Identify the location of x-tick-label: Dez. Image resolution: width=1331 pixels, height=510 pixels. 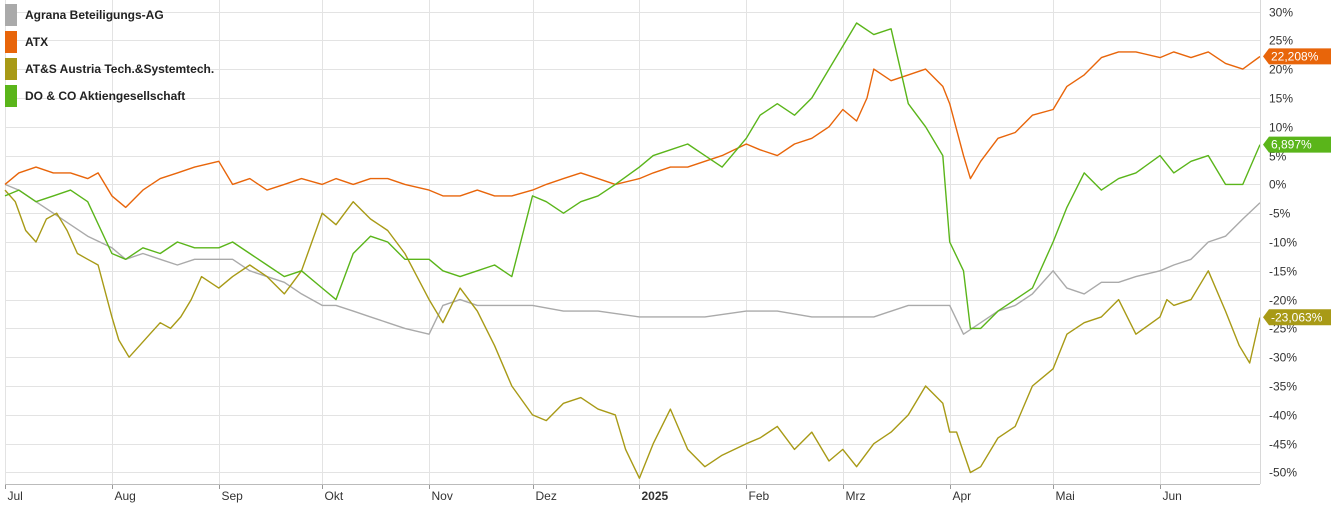
(546, 496).